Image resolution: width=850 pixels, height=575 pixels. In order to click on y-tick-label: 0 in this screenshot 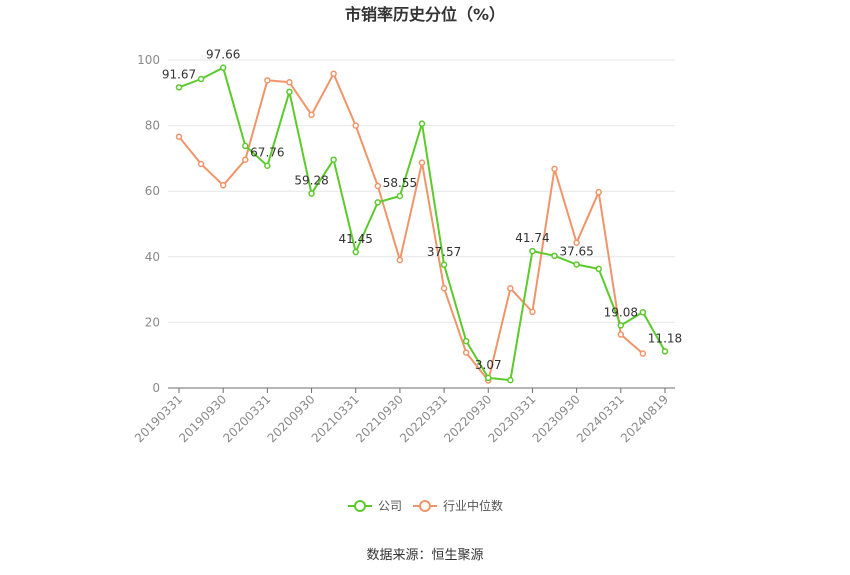, I will do `click(156, 388)`.